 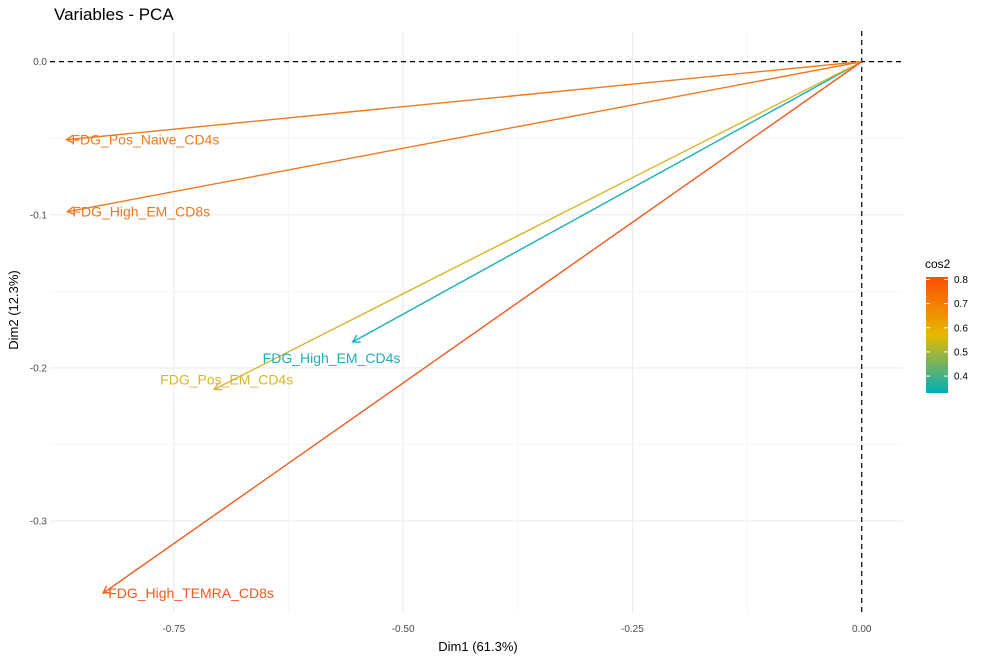 I want to click on y-tick-label: -0.2, so click(x=39, y=368).